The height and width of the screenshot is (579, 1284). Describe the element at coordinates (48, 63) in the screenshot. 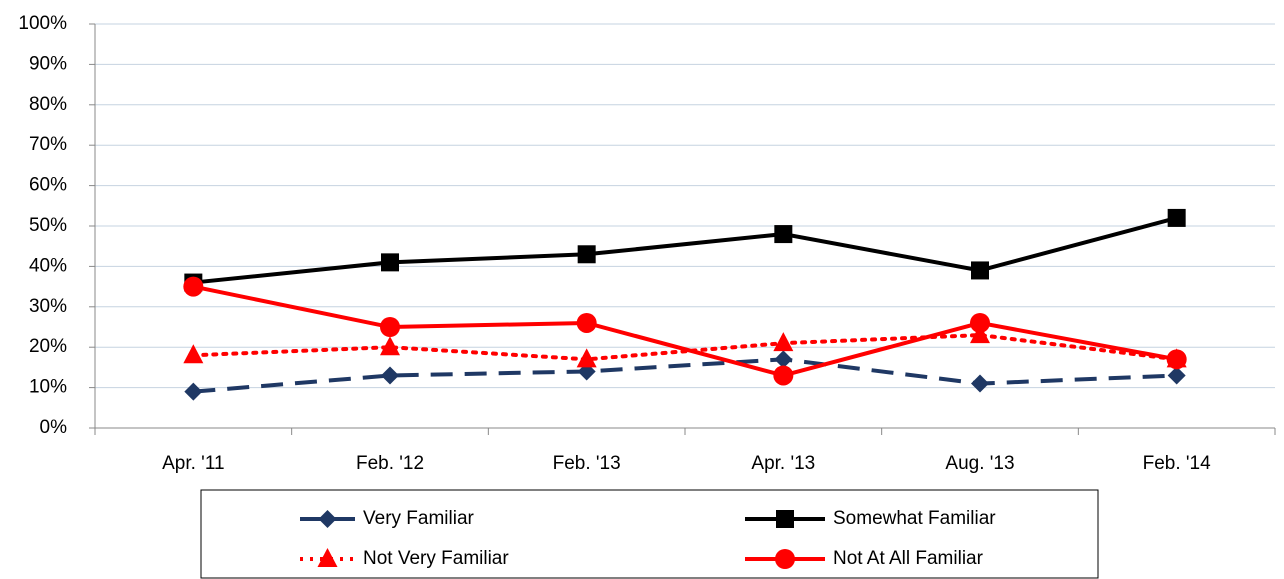

I see `y-tick-label: 90%` at that location.